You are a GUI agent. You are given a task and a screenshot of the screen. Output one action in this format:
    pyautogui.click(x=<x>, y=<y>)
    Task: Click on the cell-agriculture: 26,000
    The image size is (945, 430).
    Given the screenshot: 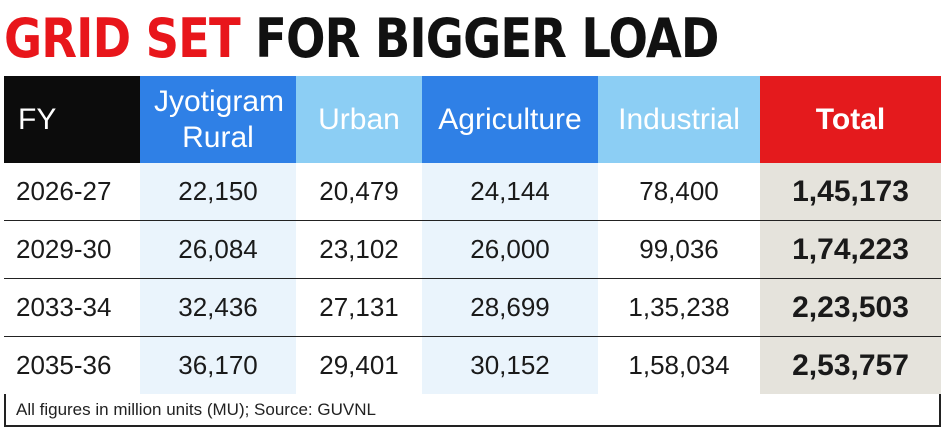 What is the action you would take?
    pyautogui.click(x=510, y=249)
    